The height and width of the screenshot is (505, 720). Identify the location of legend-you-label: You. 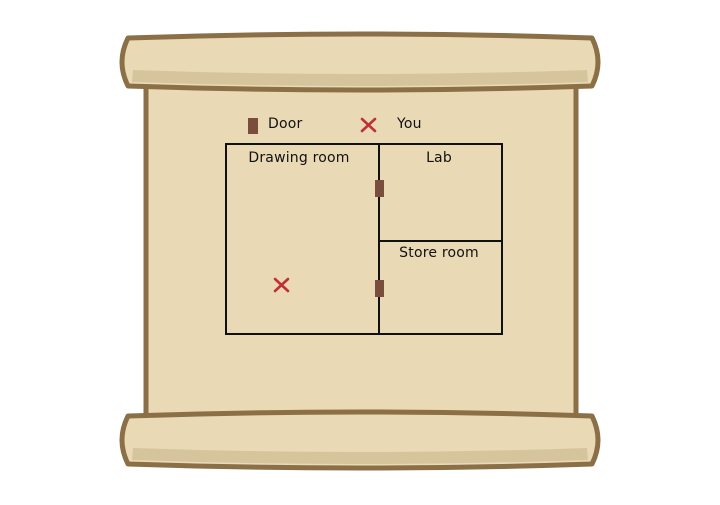
(409, 124).